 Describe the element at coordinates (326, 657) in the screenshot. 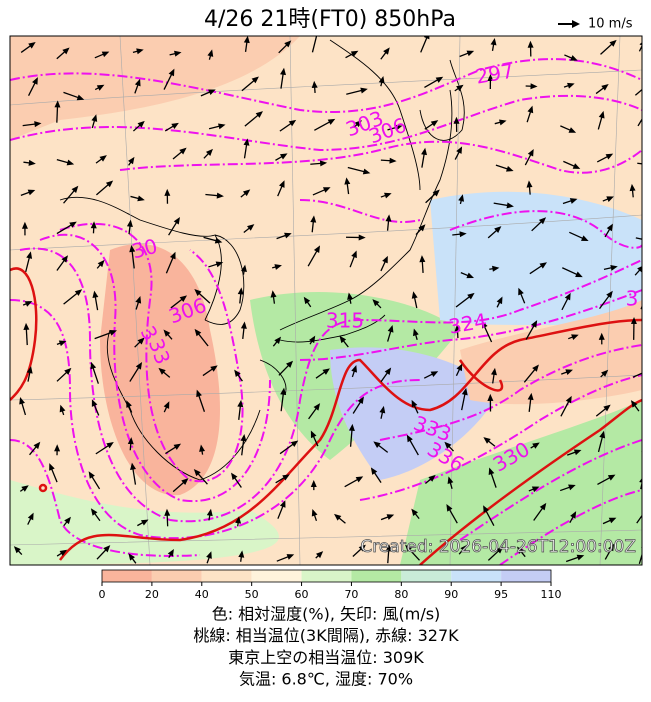

I see `caption-line: 東京上空の相当温位: 309K` at that location.